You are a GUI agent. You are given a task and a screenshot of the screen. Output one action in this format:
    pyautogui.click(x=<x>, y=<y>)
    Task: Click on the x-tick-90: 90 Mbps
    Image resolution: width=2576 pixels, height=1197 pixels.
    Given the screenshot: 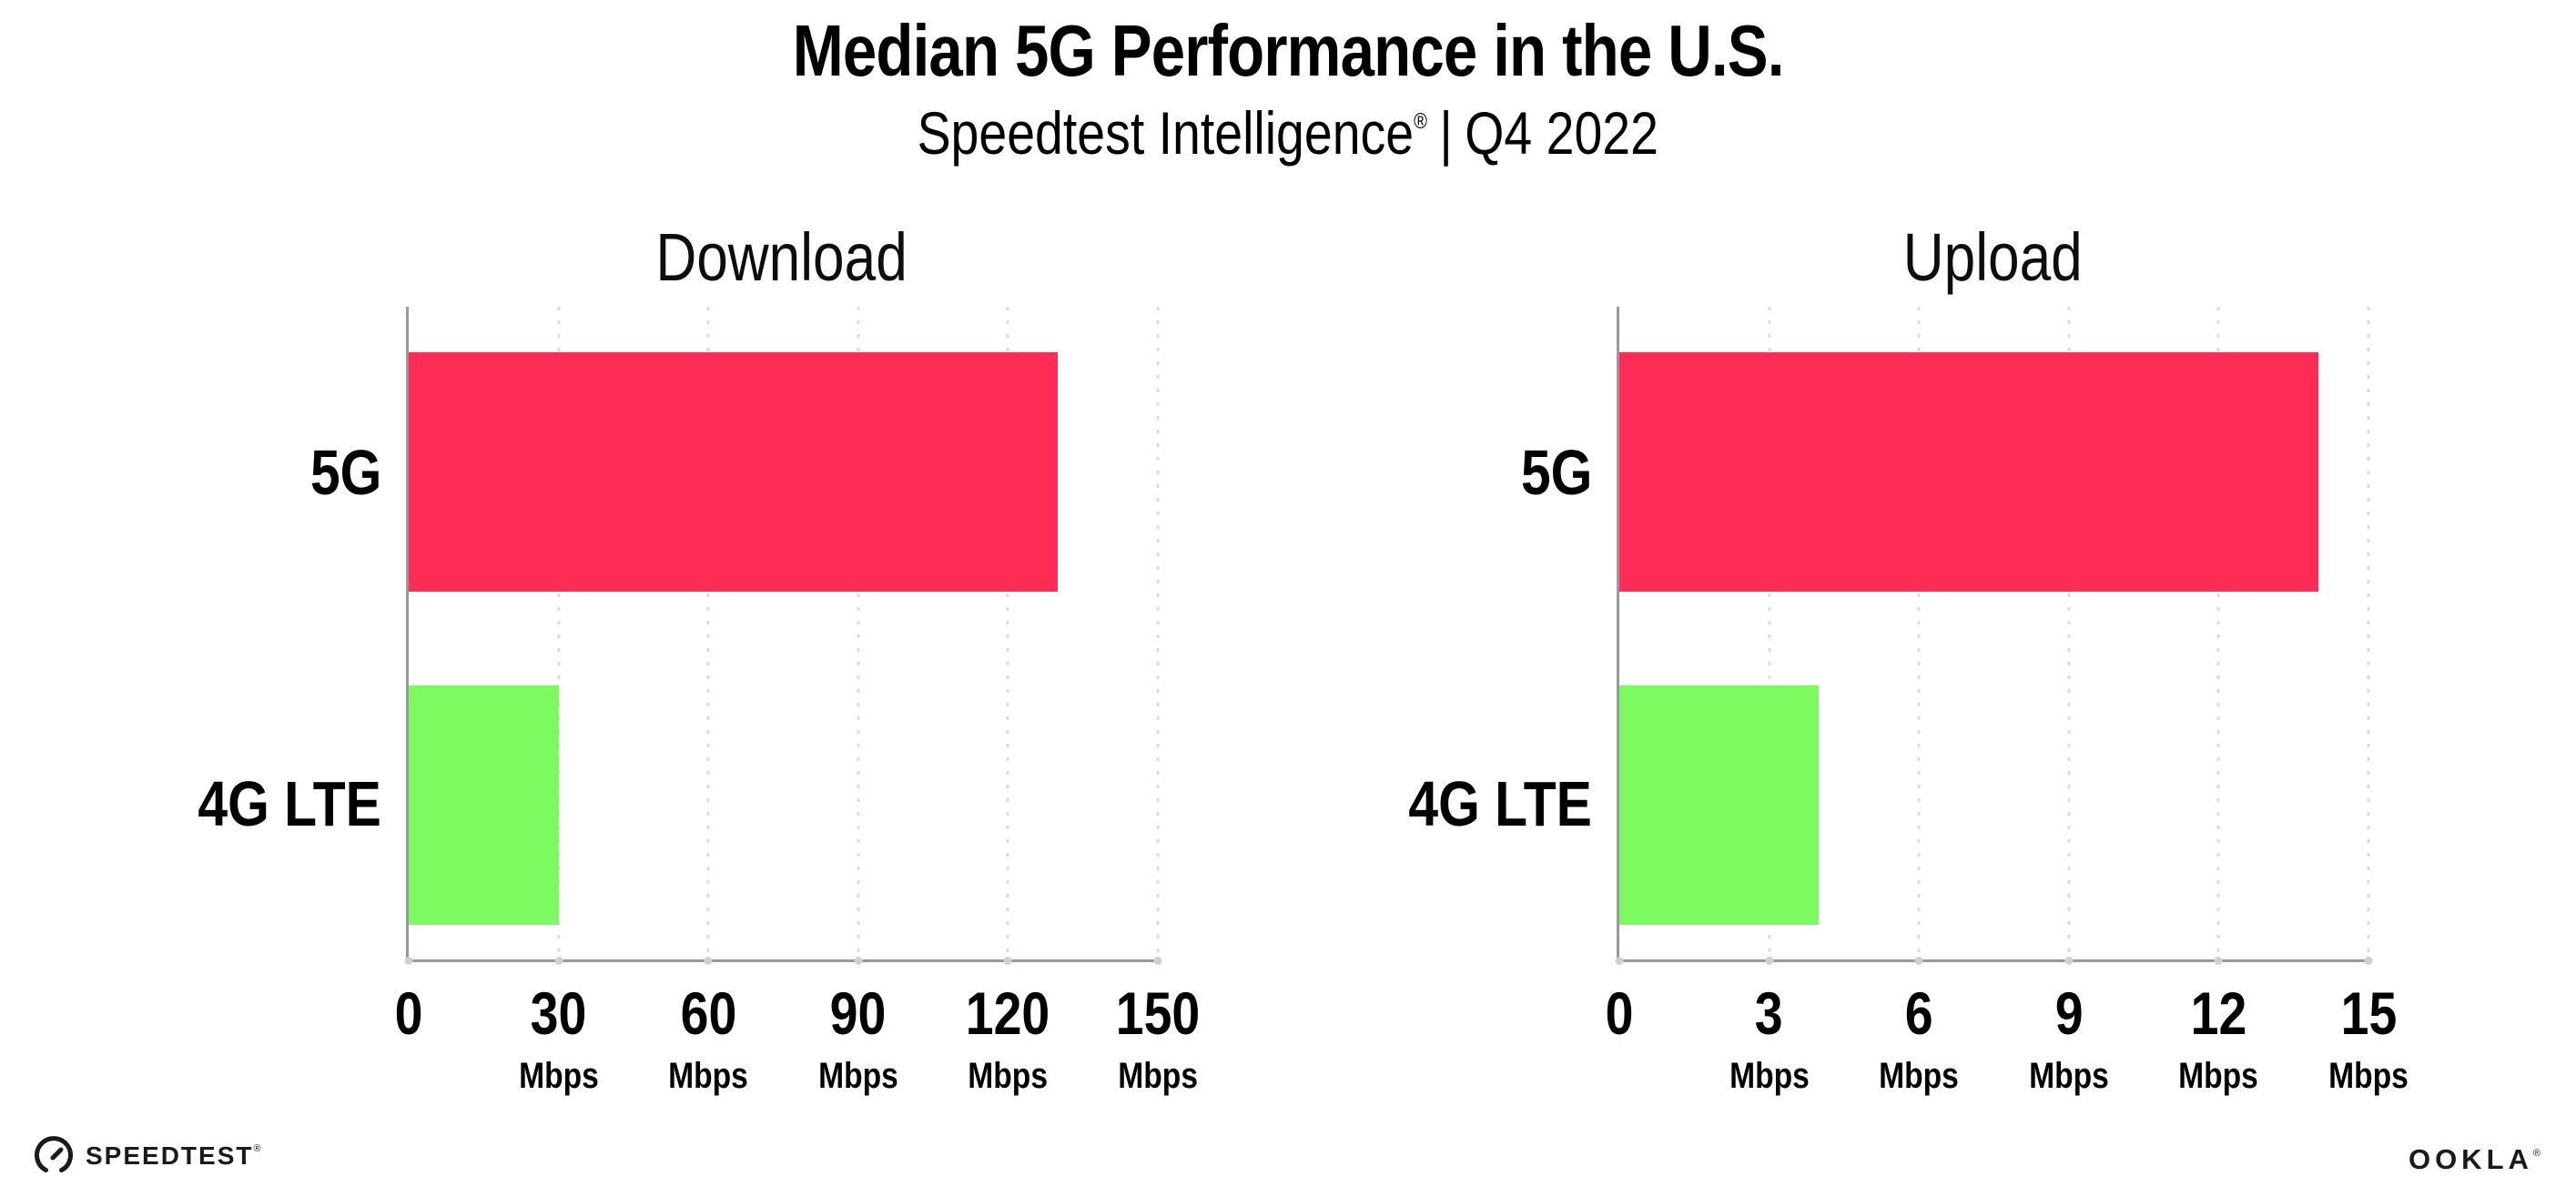 What is the action you would take?
    pyautogui.click(x=858, y=1038)
    